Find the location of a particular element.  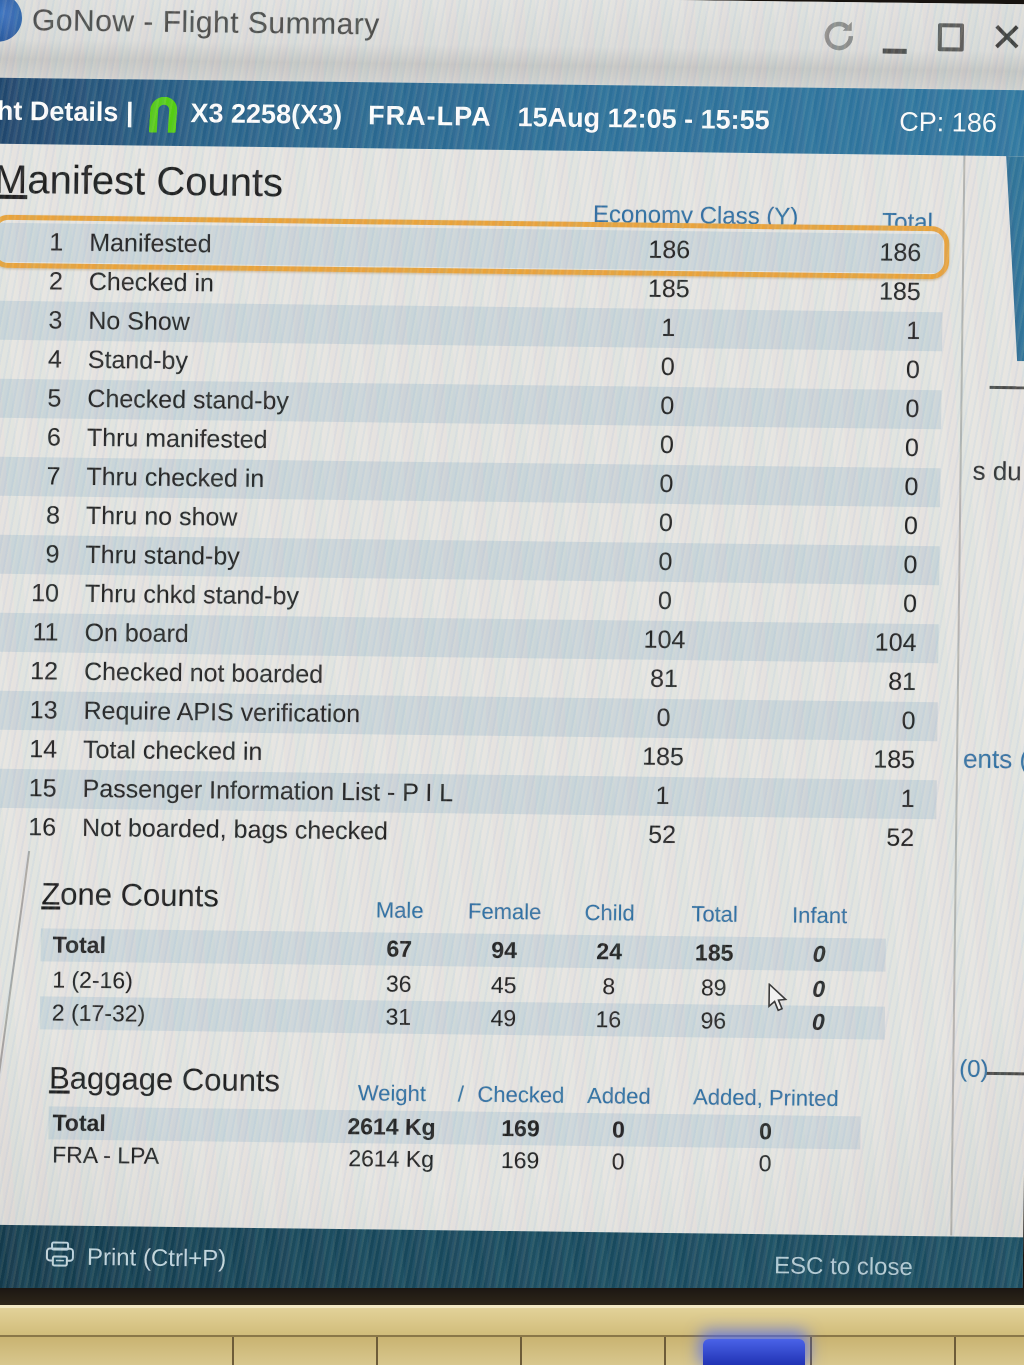

manifest-counts-title: Manifest Counts is located at coordinates (142, 181).